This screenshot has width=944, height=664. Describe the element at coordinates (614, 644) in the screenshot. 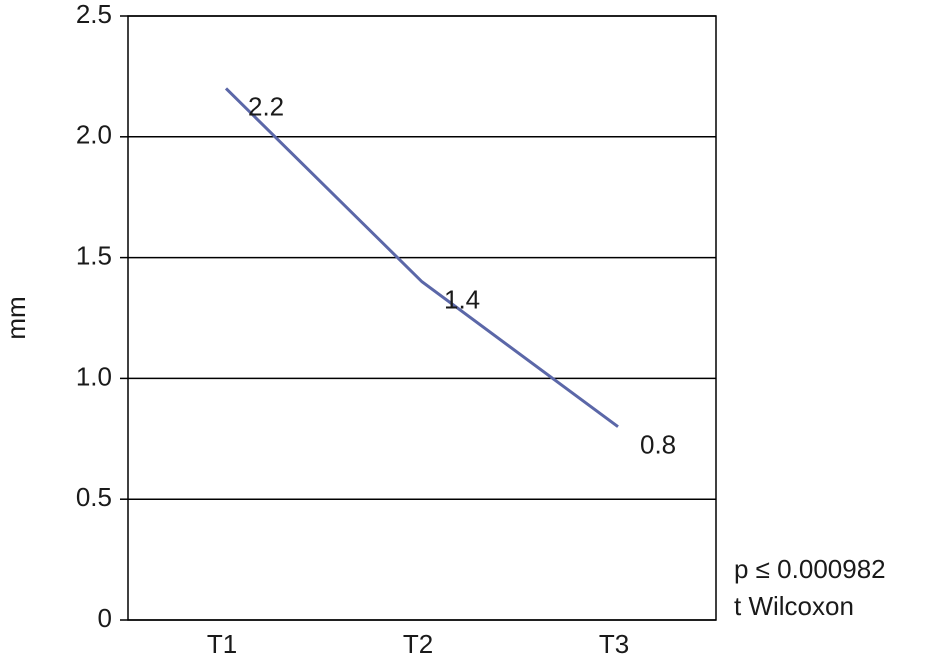

I see `x-tick-label: T3` at that location.